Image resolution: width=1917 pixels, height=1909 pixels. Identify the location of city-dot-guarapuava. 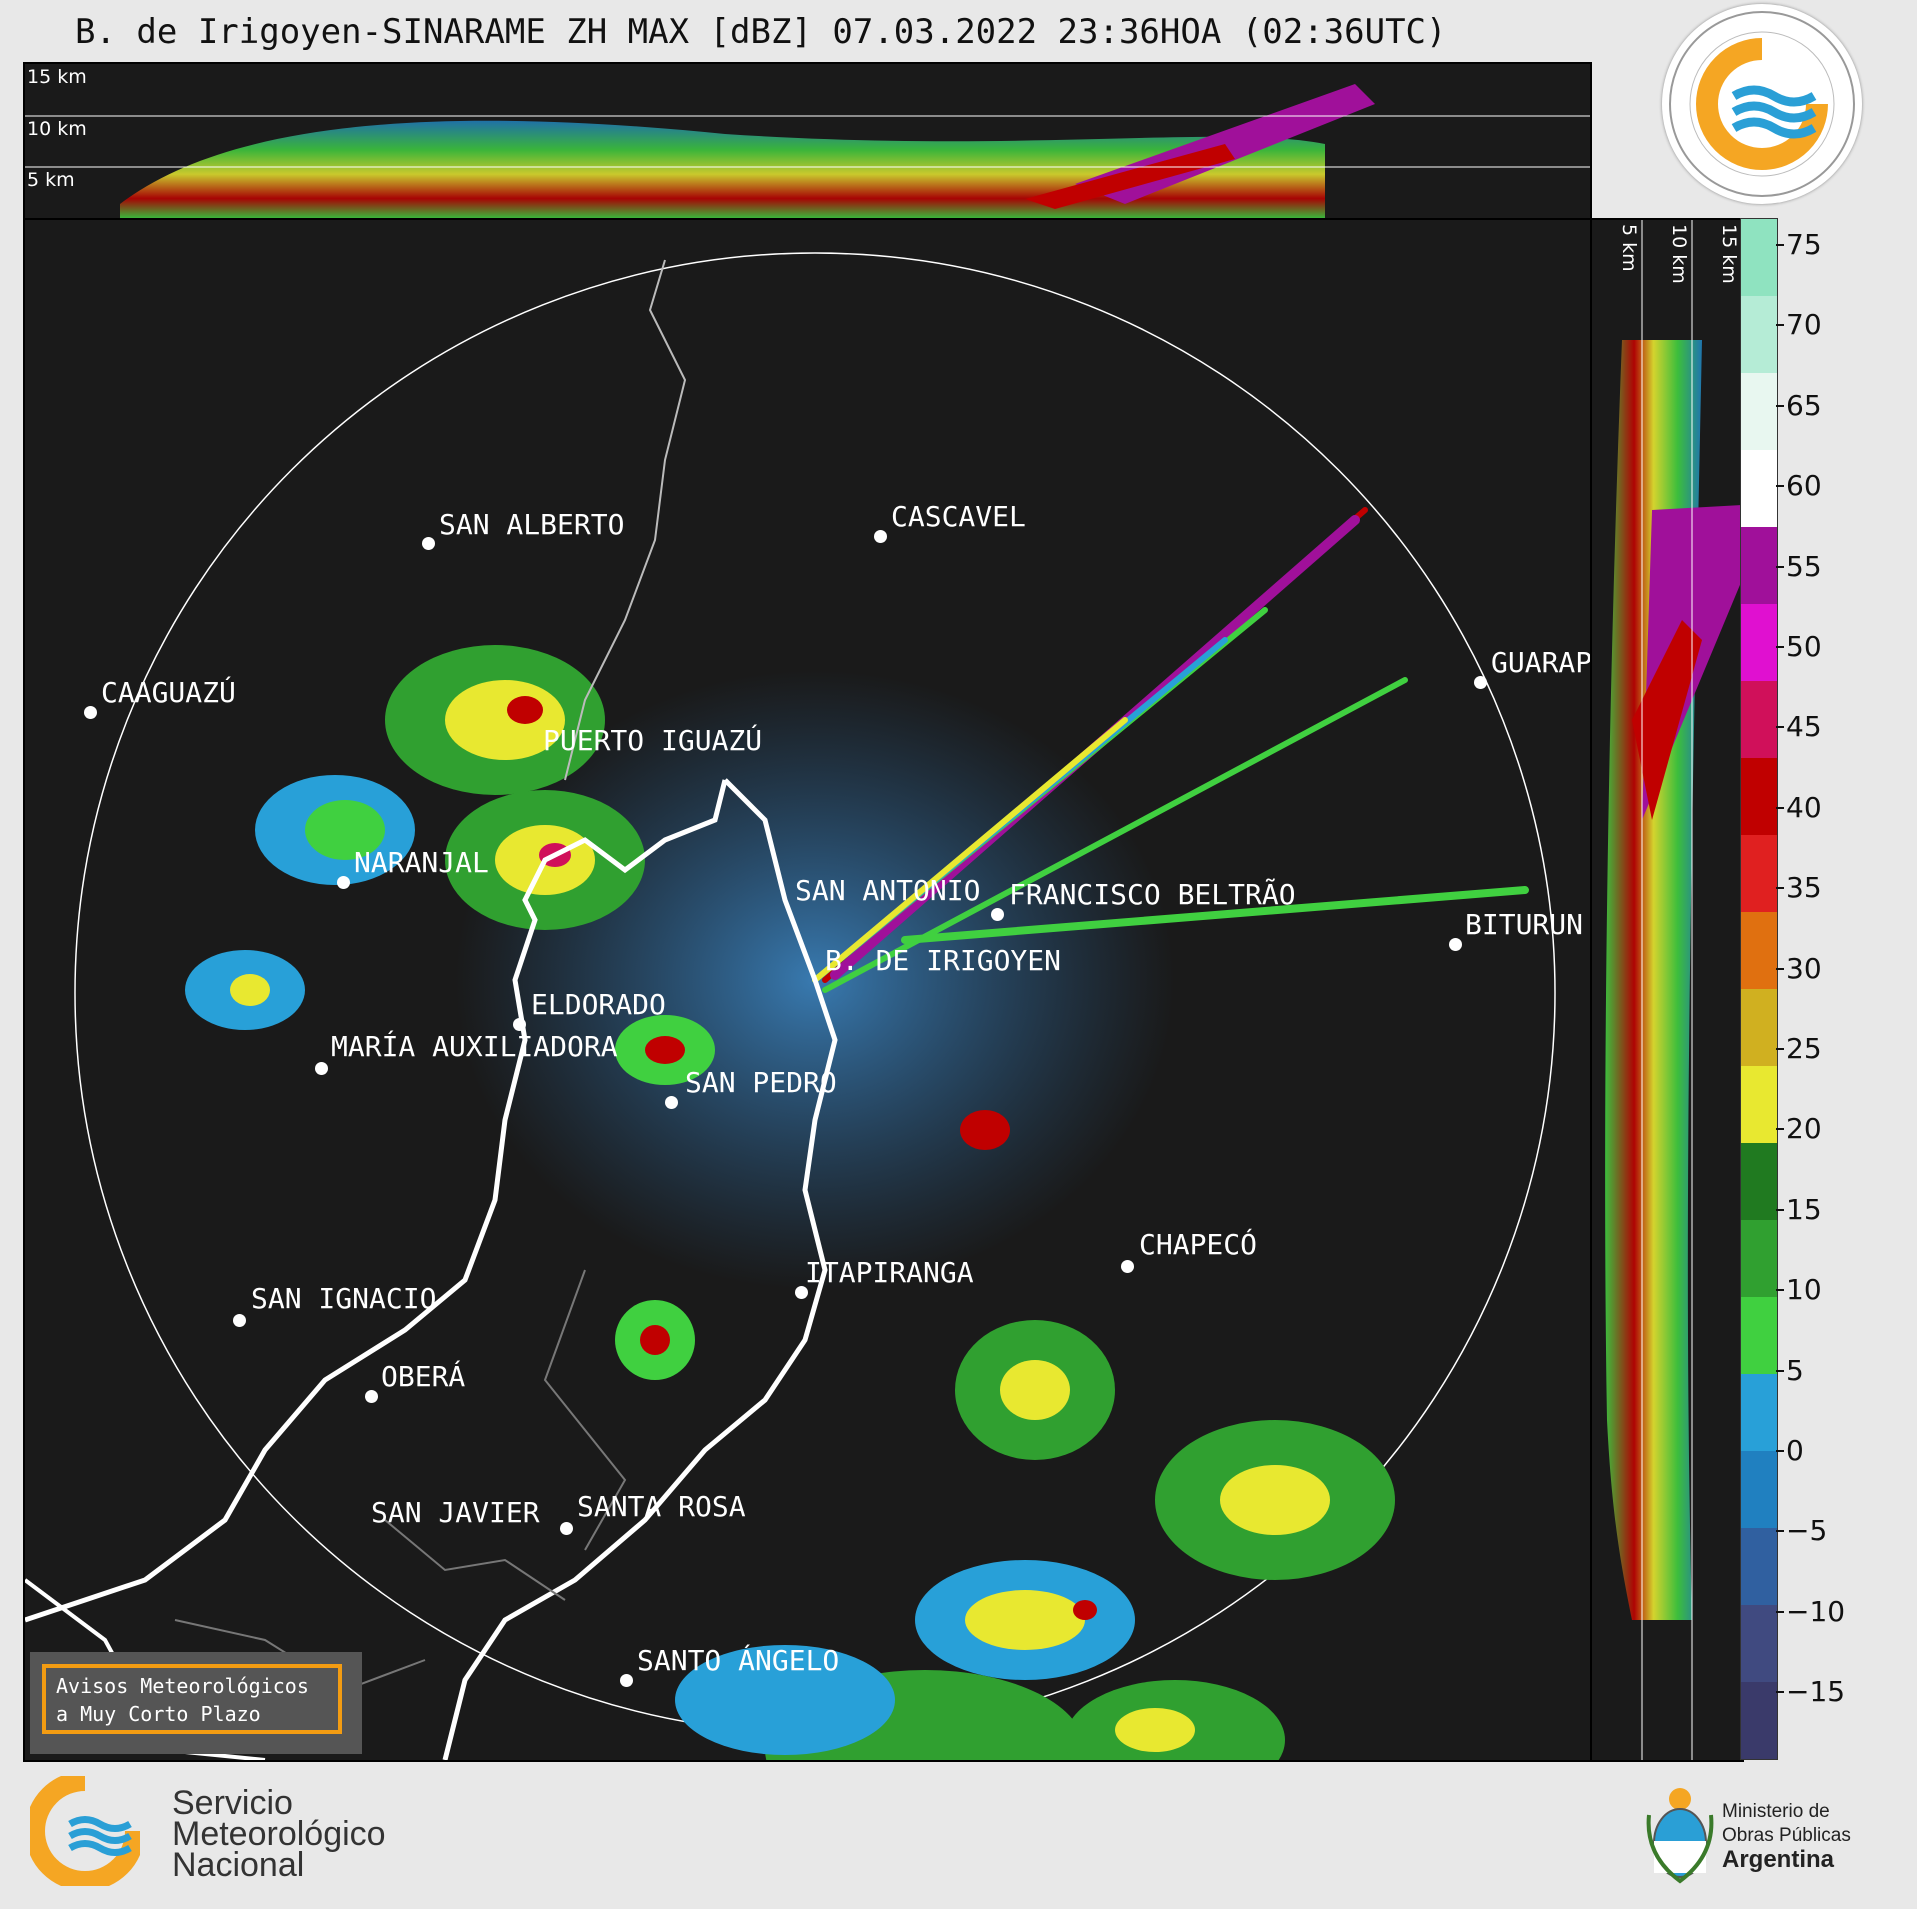
(1480, 682).